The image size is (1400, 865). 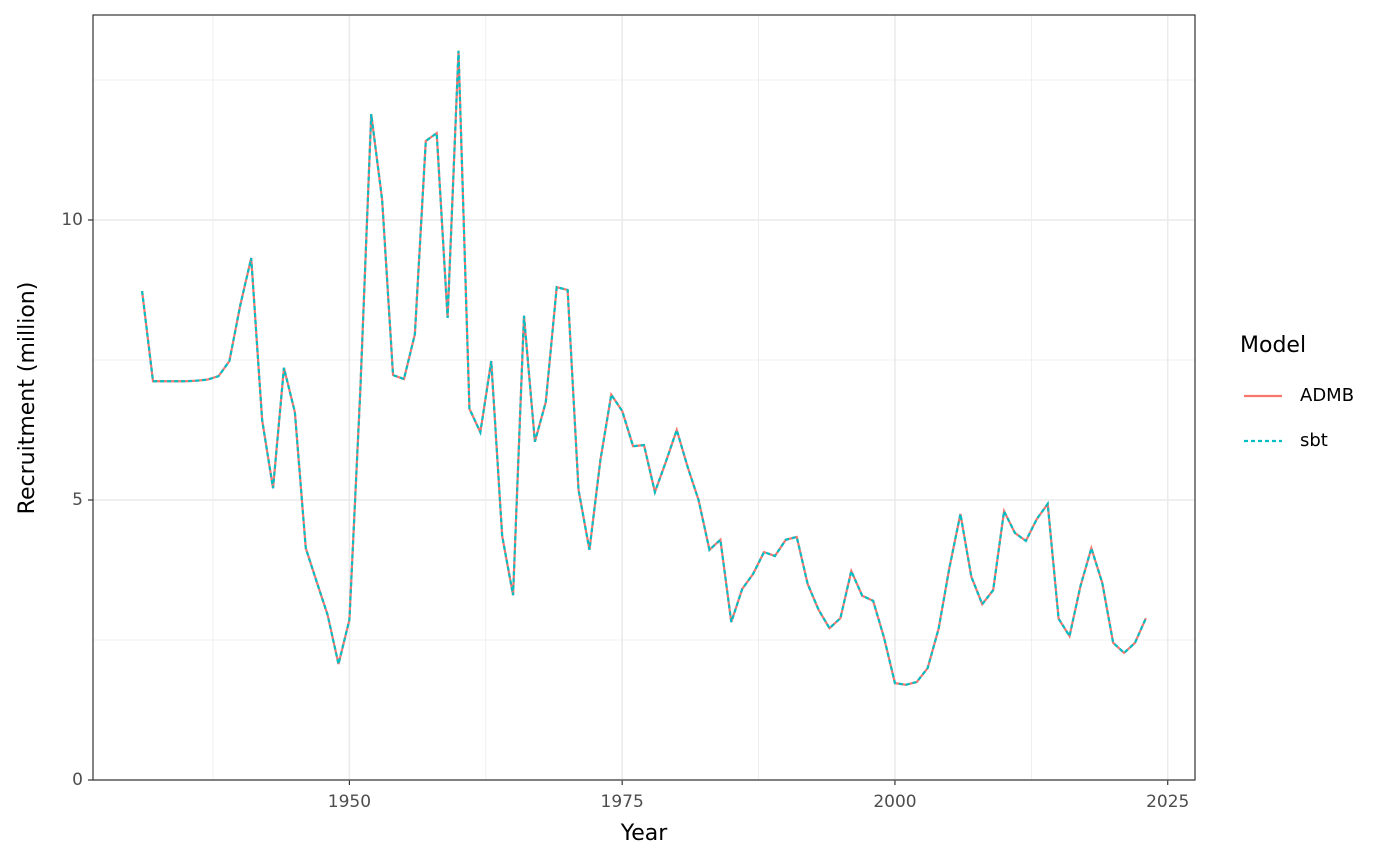 I want to click on x-tick-label: 2000, so click(x=894, y=802).